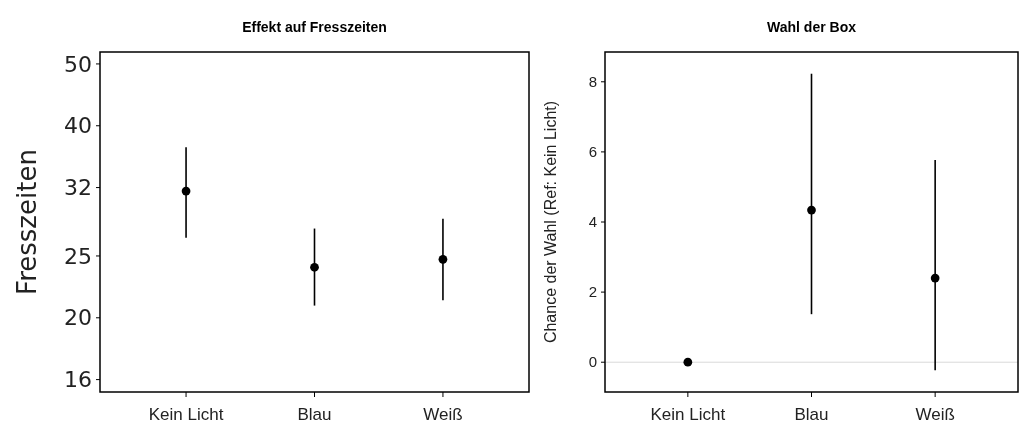 The image size is (1025, 427). What do you see at coordinates (592, 362) in the screenshot?
I see `y-tick-label: 0` at bounding box center [592, 362].